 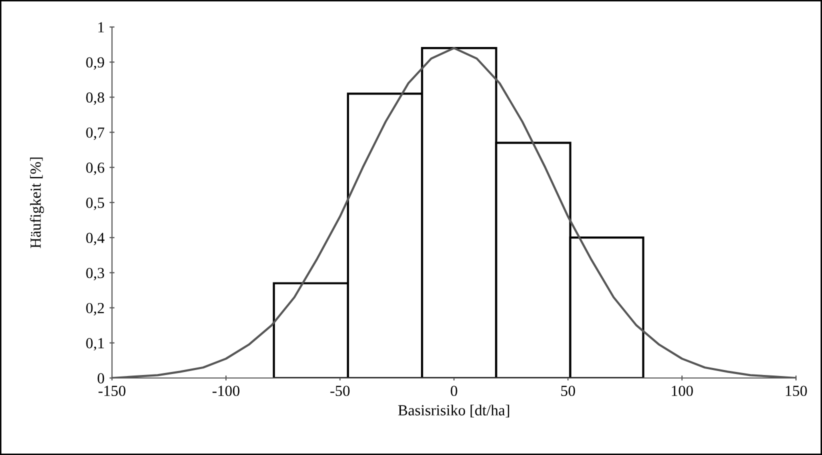 I want to click on x-tick-label: 100, so click(x=682, y=391).